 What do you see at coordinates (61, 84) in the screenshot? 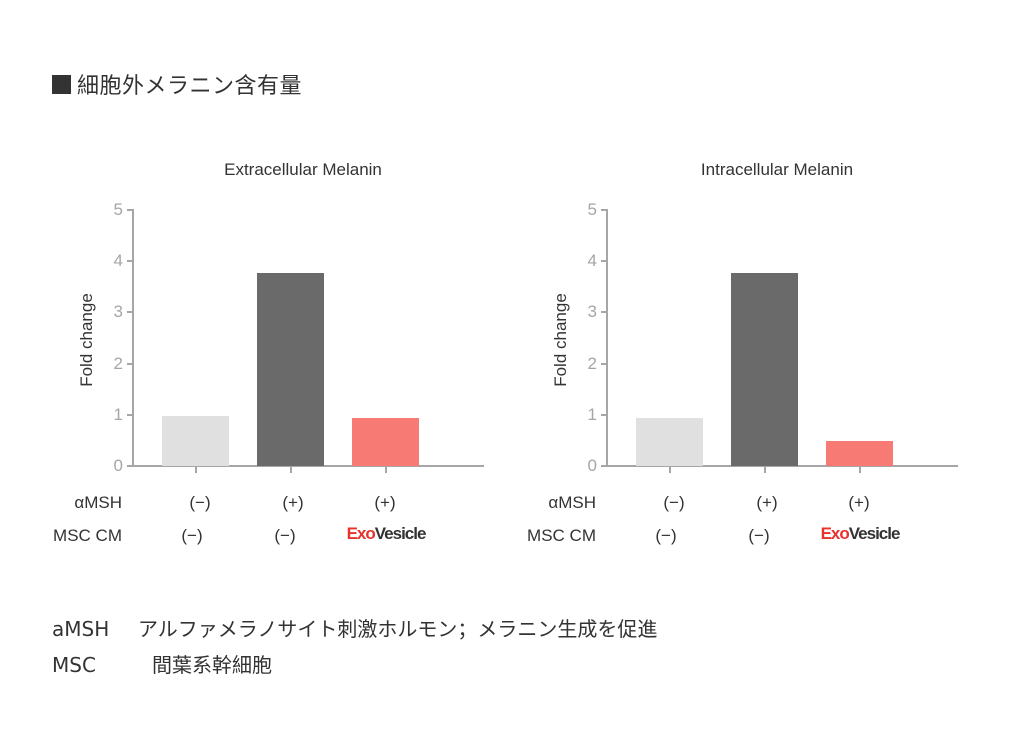
I see `filled-square-icon` at bounding box center [61, 84].